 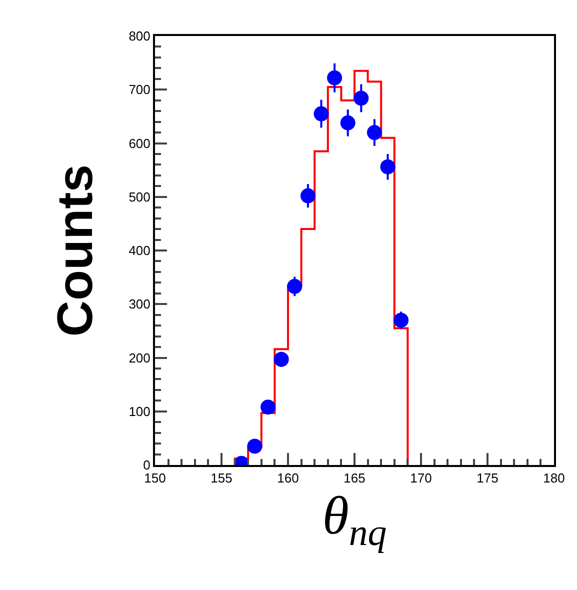 What do you see at coordinates (139, 196) in the screenshot?
I see `y-tick-label: 500` at bounding box center [139, 196].